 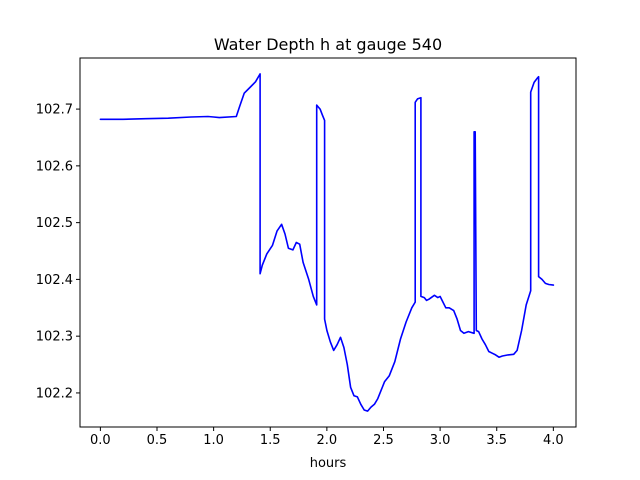 What do you see at coordinates (496, 440) in the screenshot?
I see `x-tick-label: 3.5` at bounding box center [496, 440].